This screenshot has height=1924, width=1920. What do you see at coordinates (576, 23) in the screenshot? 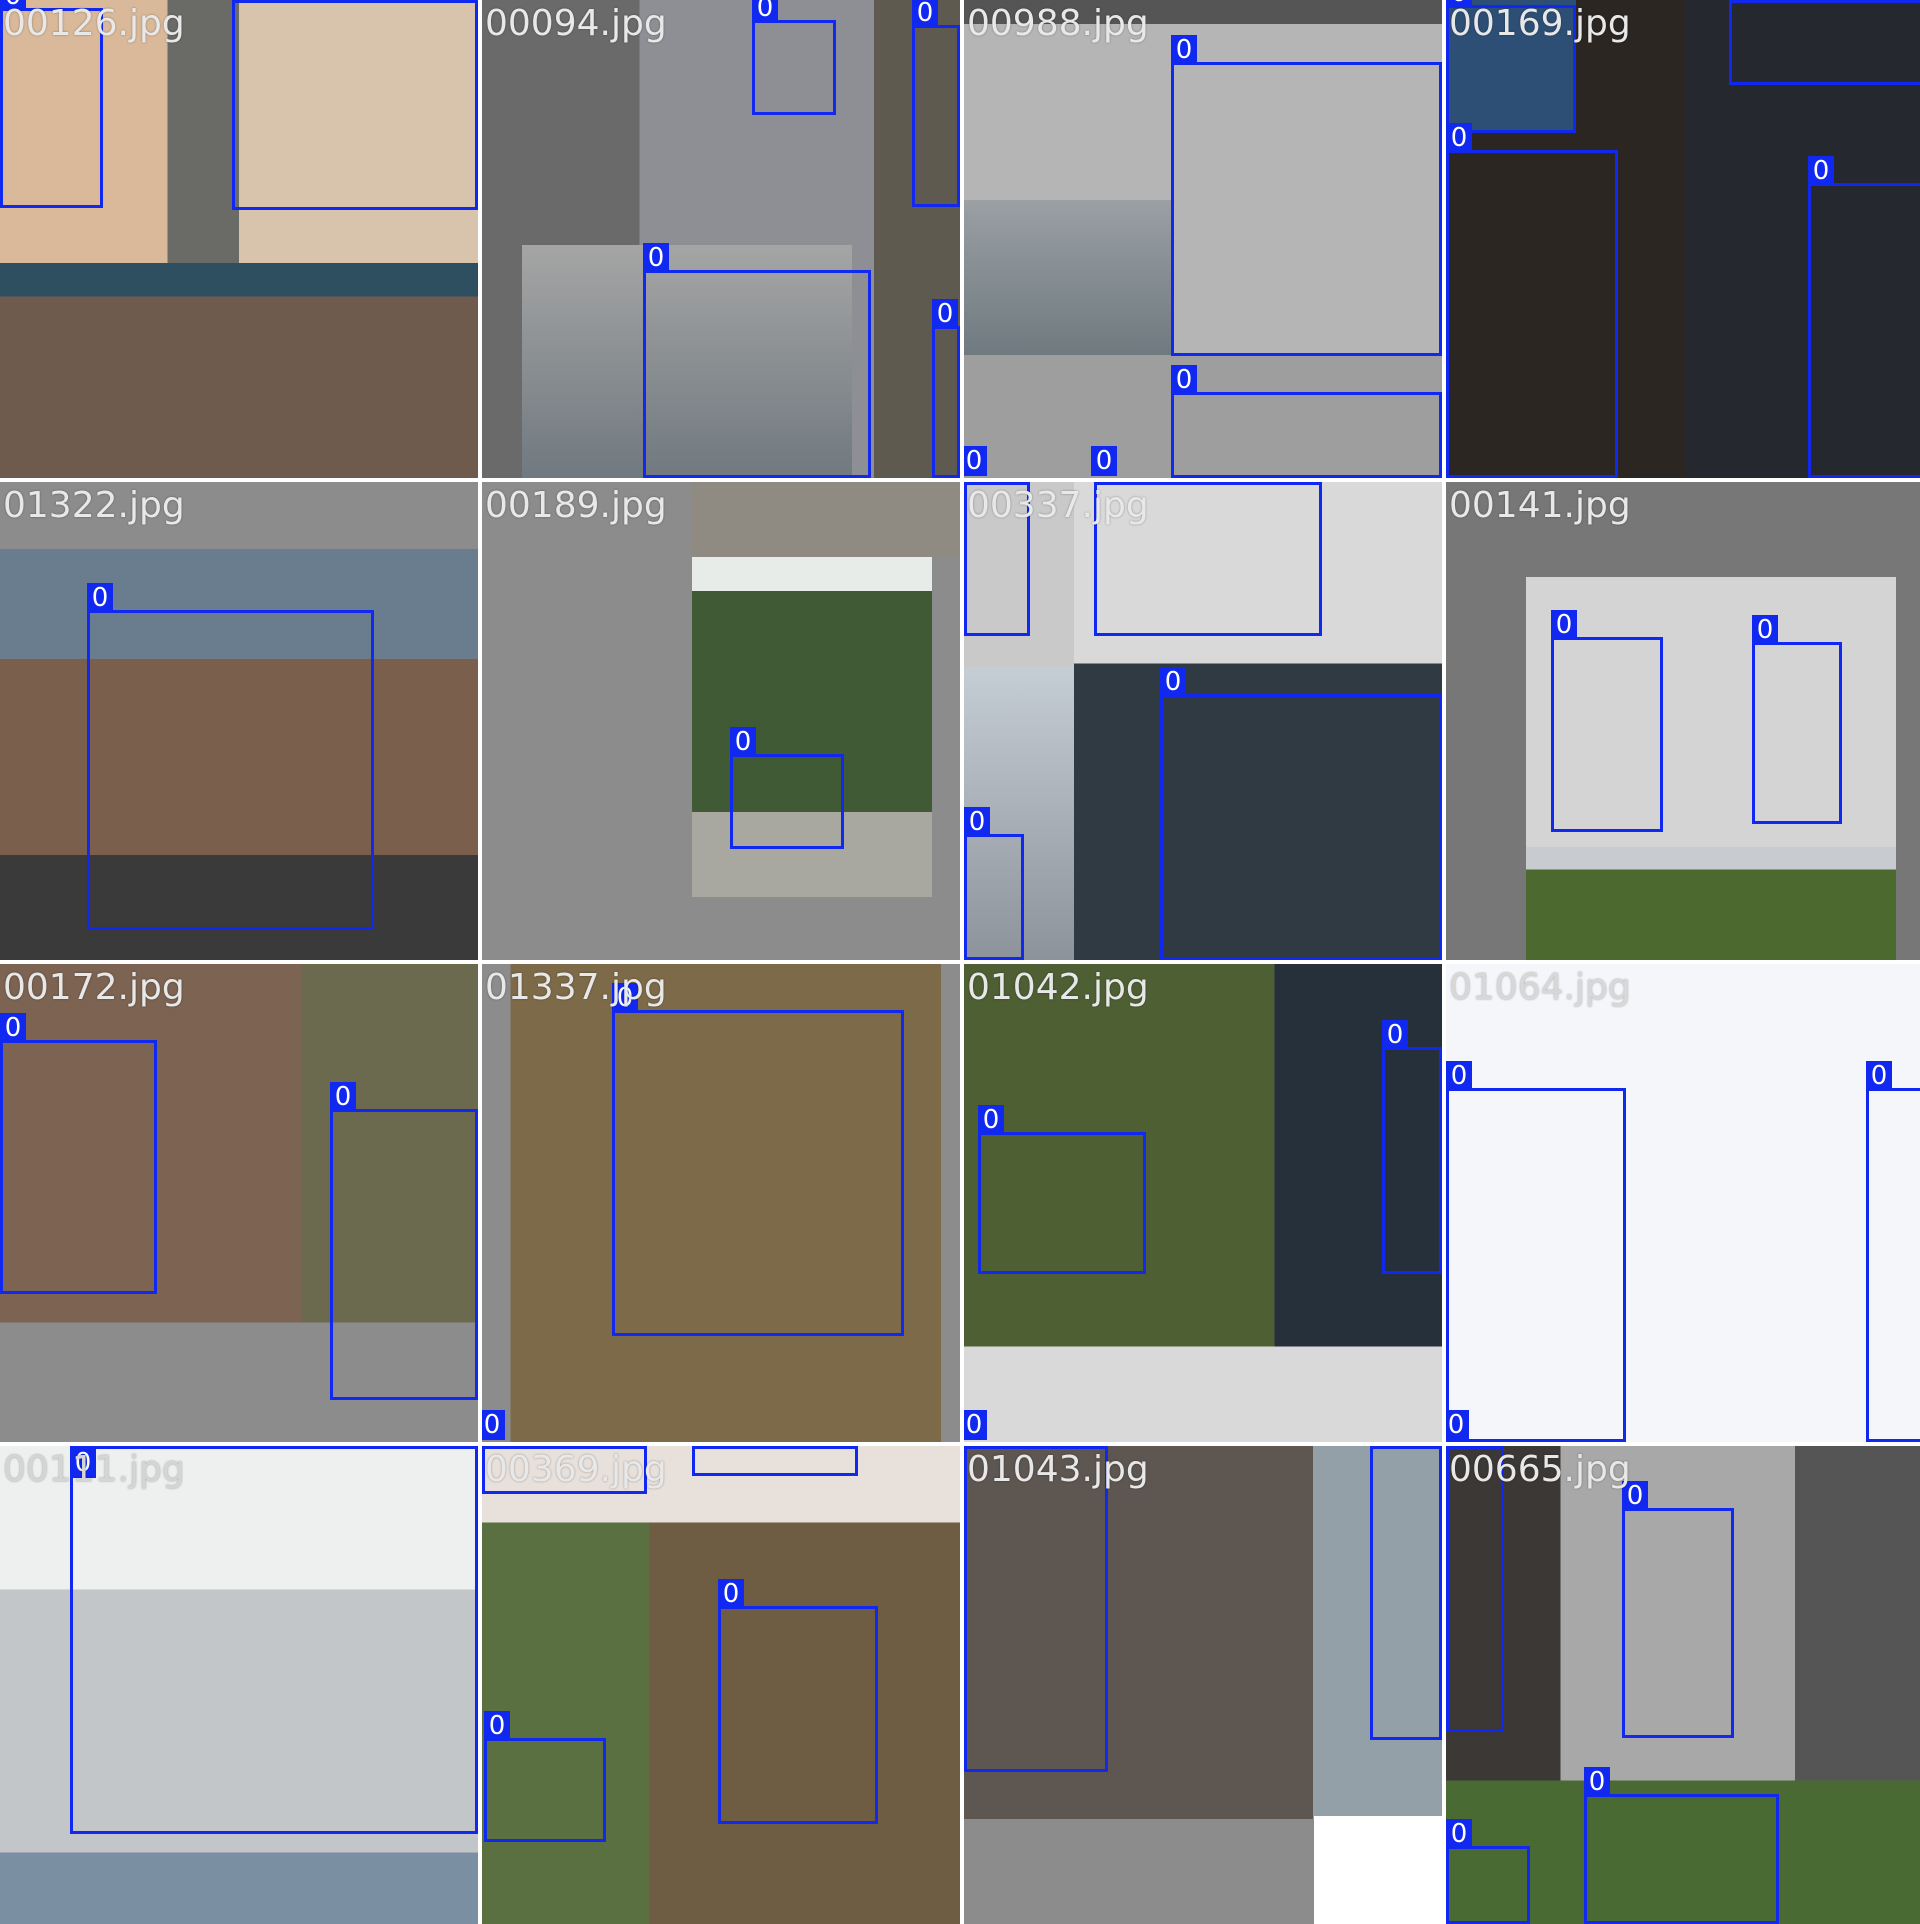
I see `image-filename: 00094.jpg` at bounding box center [576, 23].